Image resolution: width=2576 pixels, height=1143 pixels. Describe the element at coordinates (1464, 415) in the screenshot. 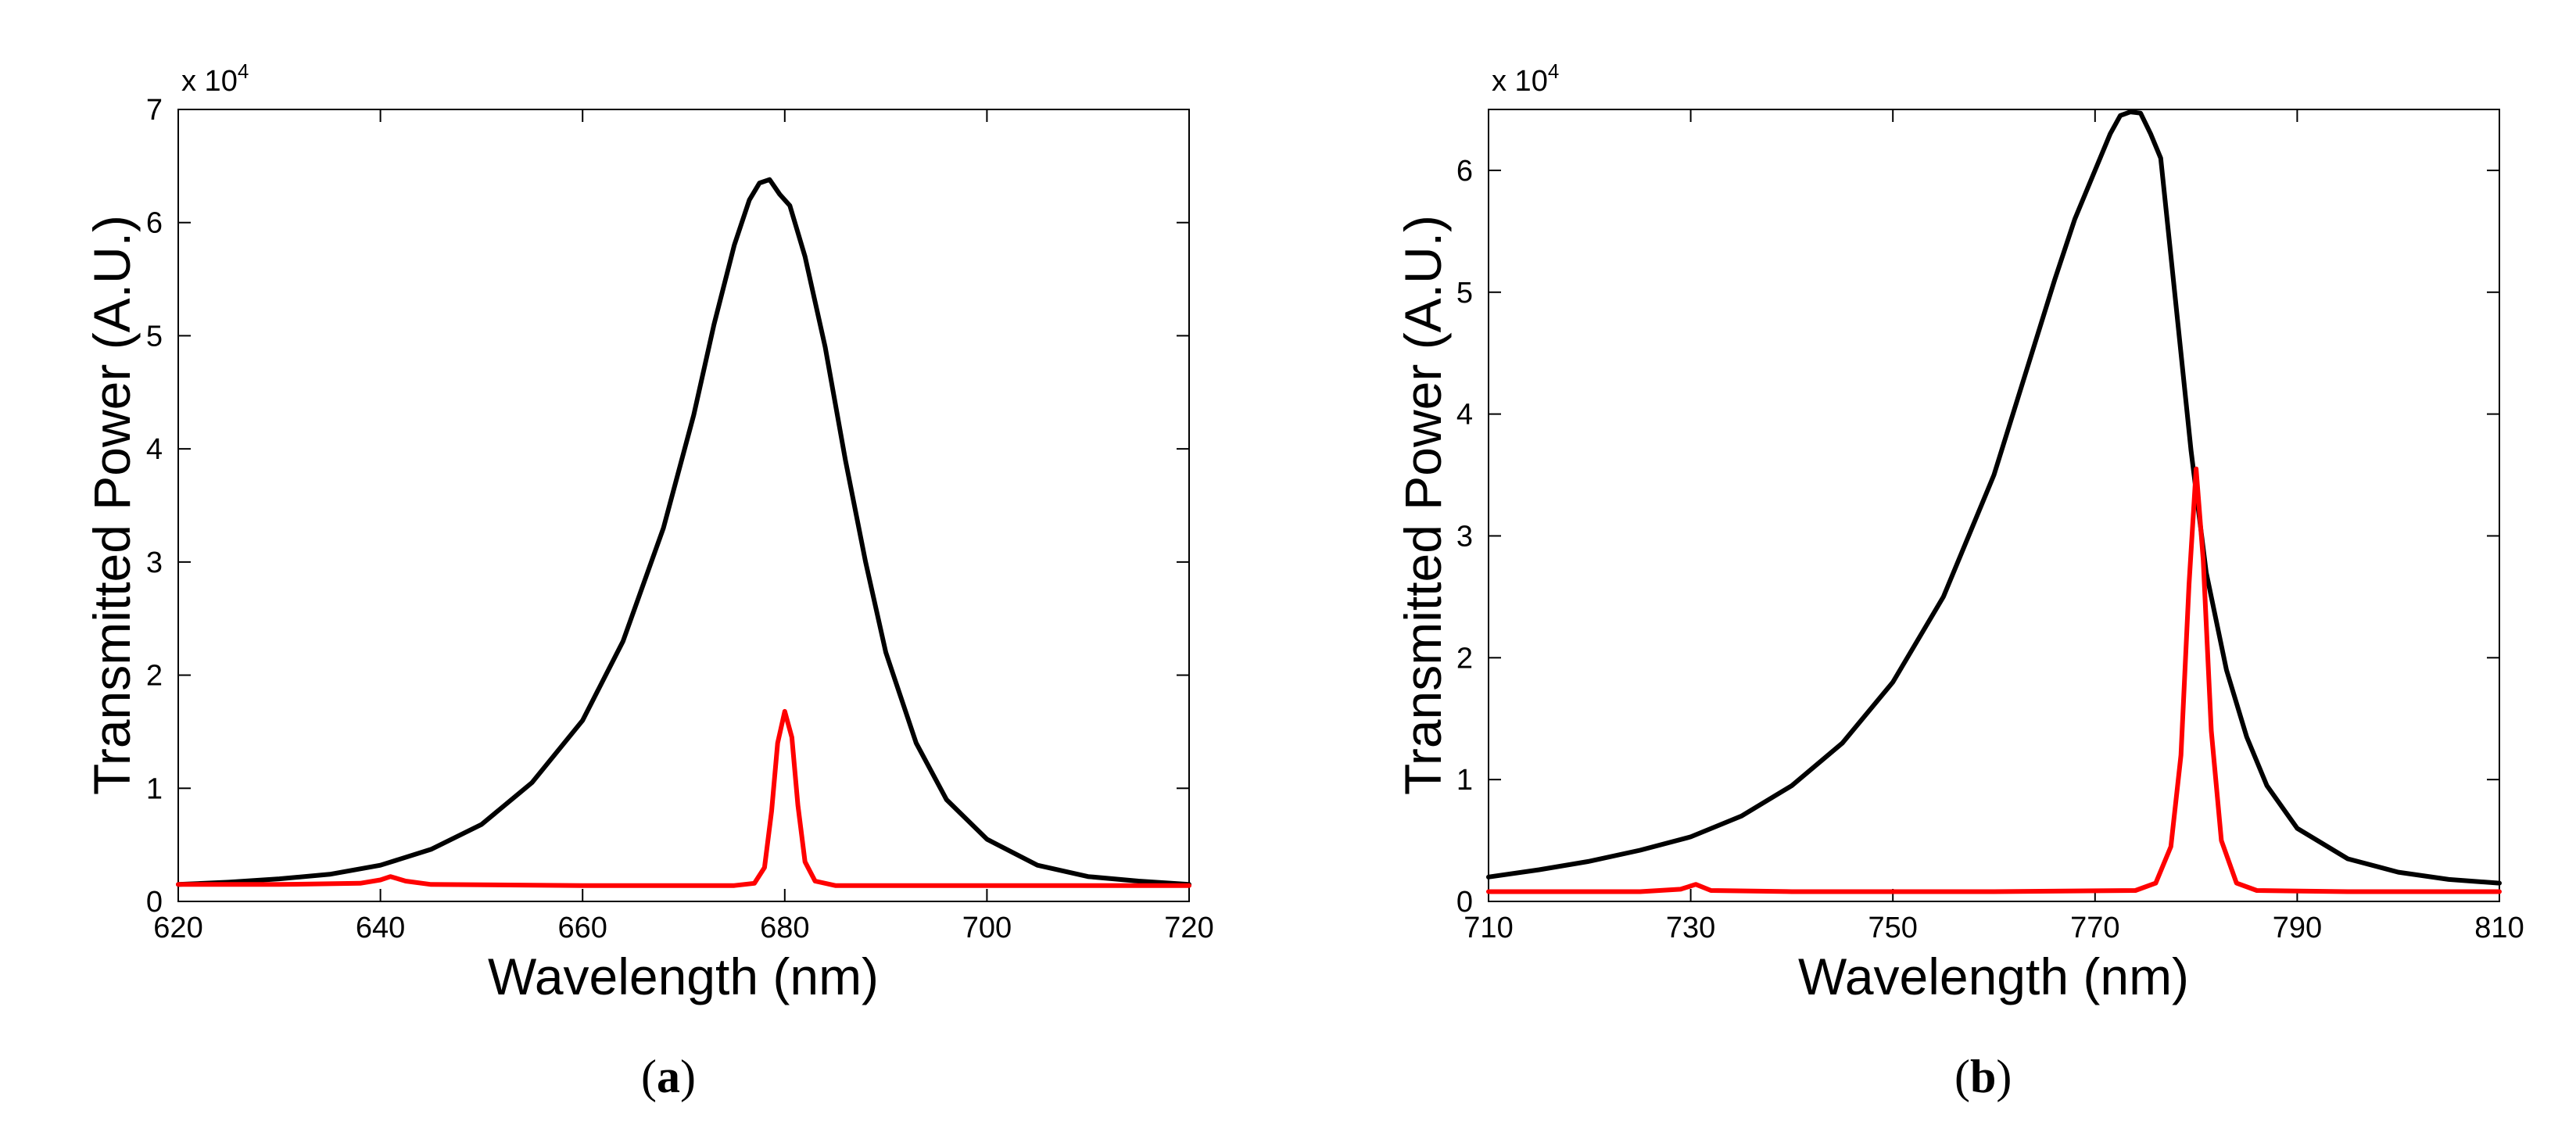

I see `y-tick-label-b: 4` at that location.